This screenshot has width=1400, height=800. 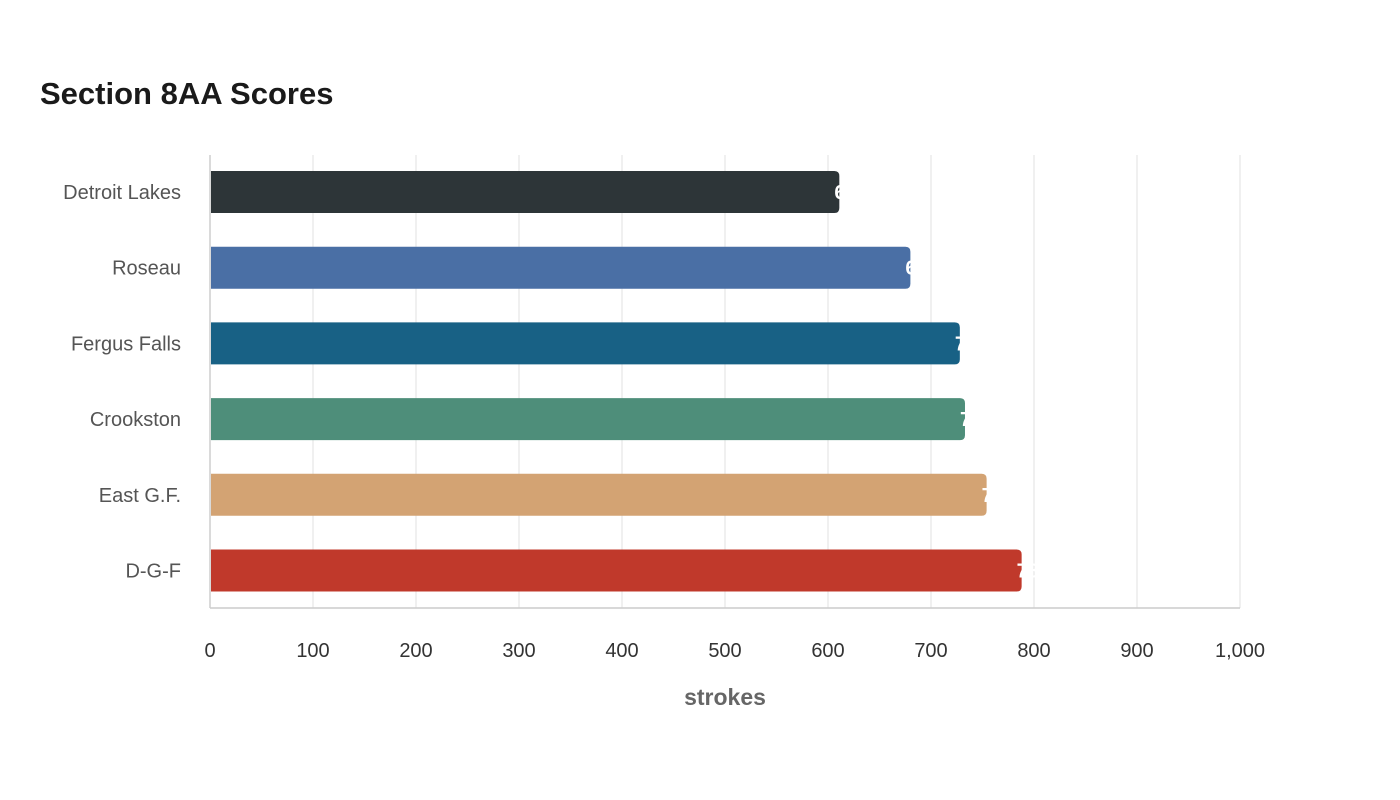 What do you see at coordinates (1240, 651) in the screenshot?
I see `x-tick-label: 1,000` at bounding box center [1240, 651].